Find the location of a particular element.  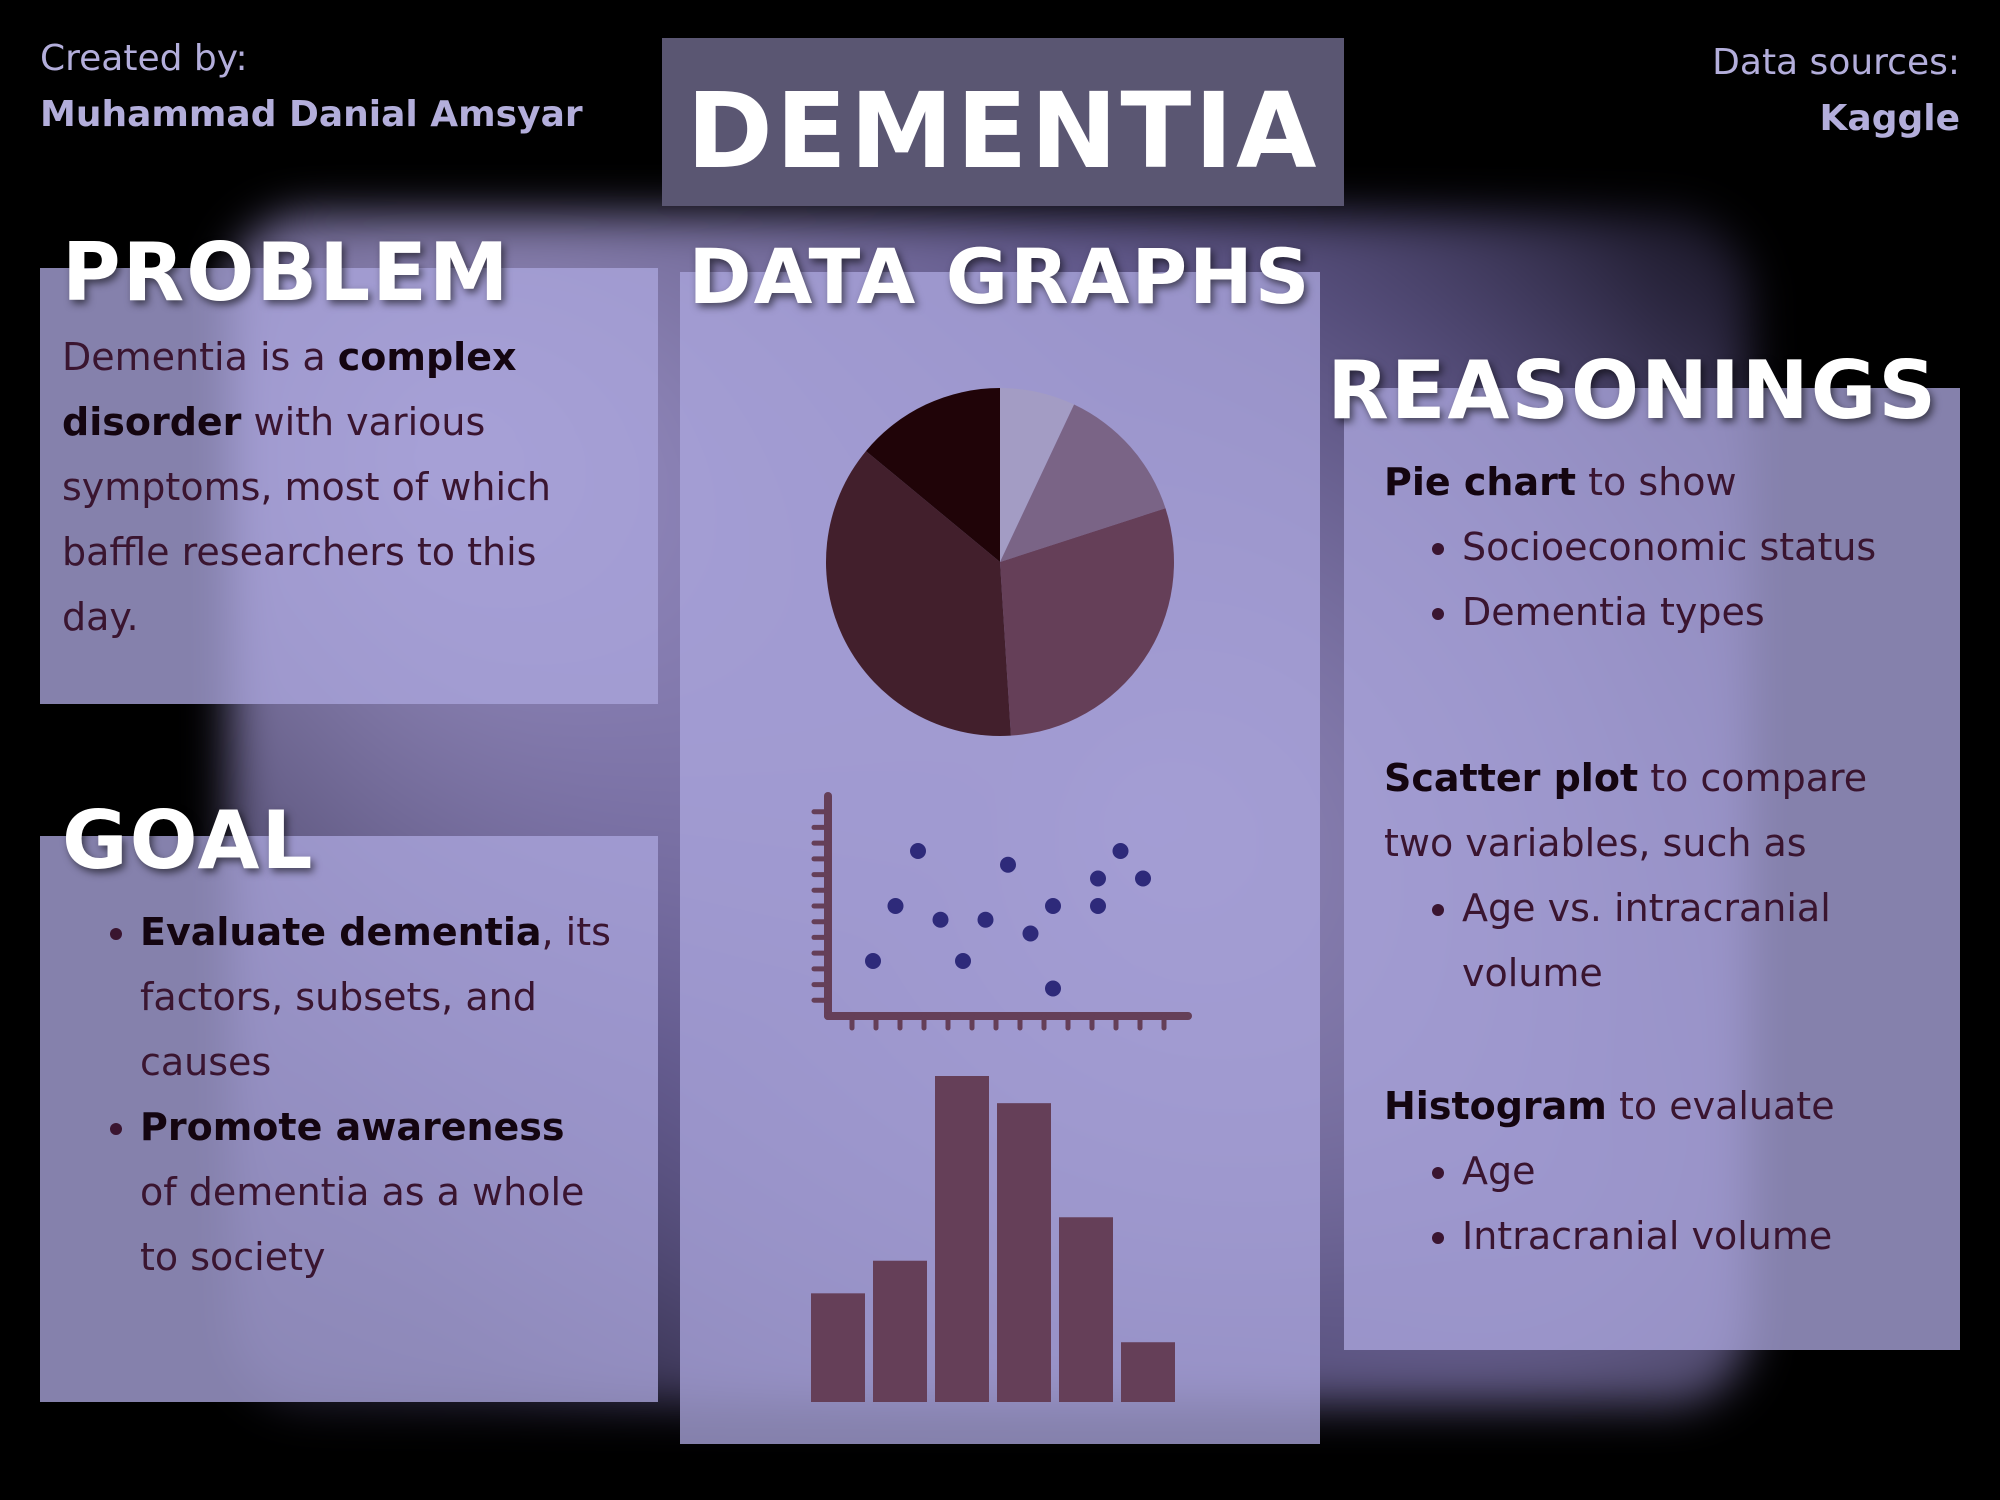

histogram is located at coordinates (993, 1239).